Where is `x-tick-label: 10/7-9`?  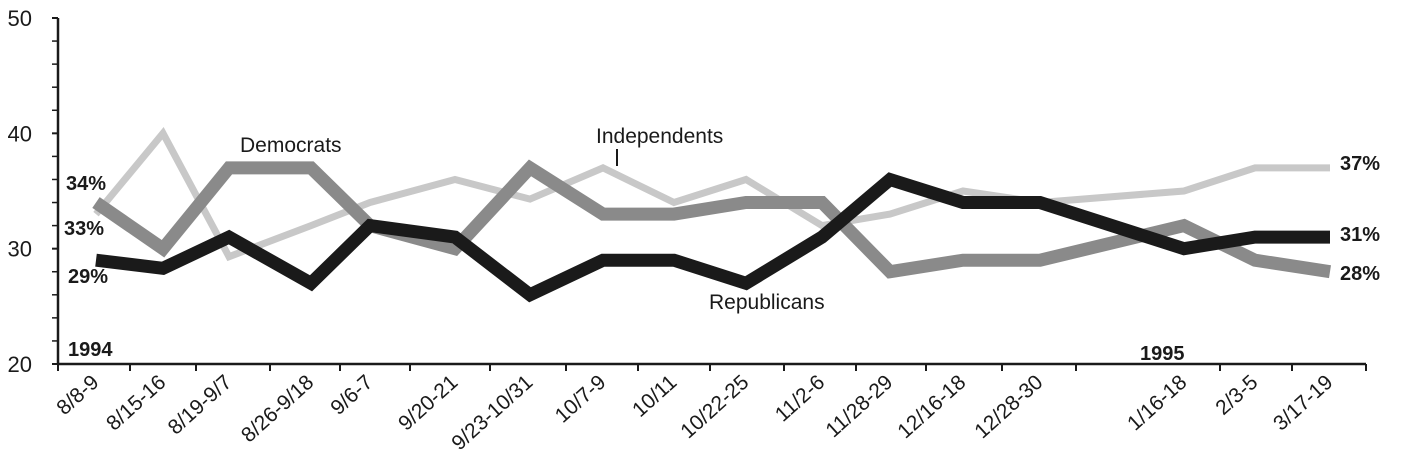 x-tick-label: 10/7-9 is located at coordinates (581, 399).